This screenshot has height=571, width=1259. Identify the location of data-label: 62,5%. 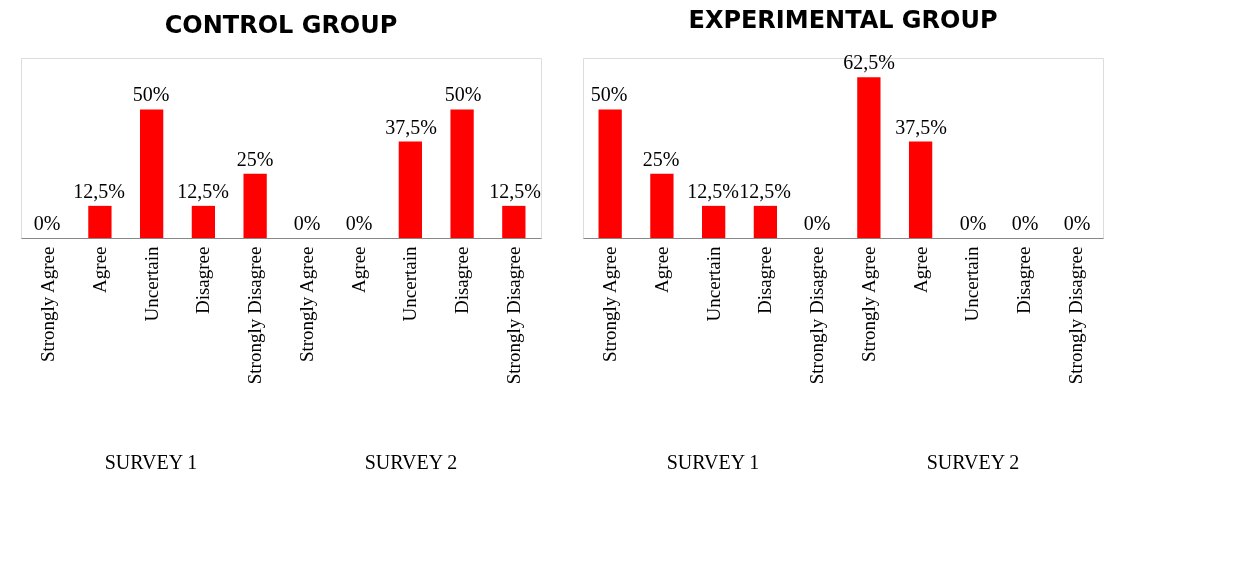
(869, 62).